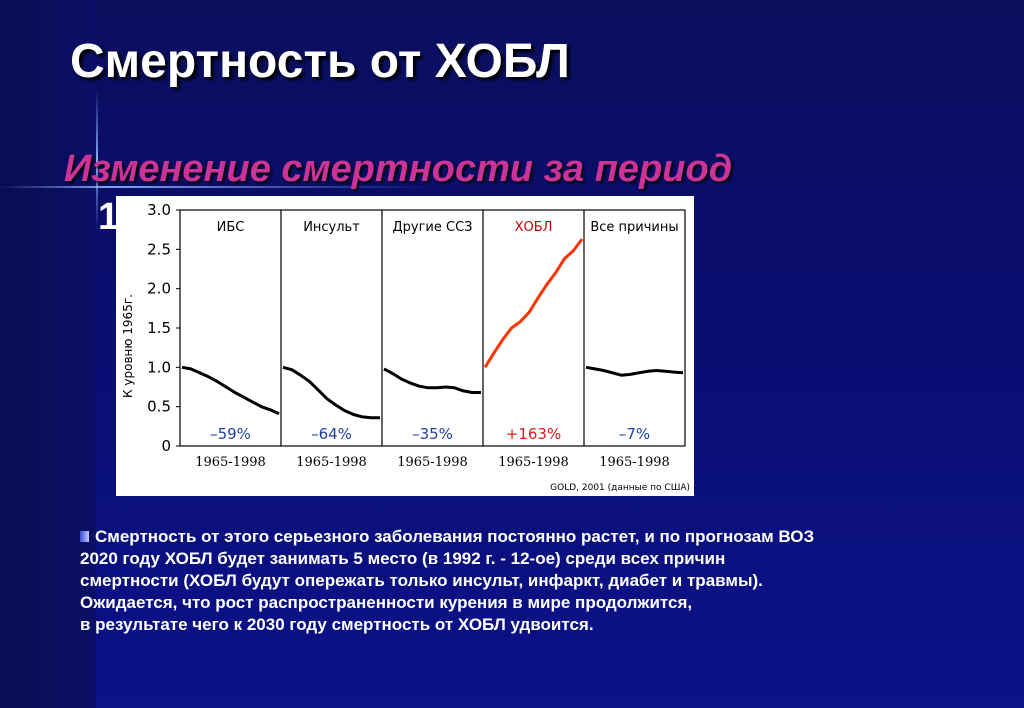 The height and width of the screenshot is (708, 1024). What do you see at coordinates (620, 488) in the screenshot?
I see `source-note: GOLD, 2001 (данные по США)` at bounding box center [620, 488].